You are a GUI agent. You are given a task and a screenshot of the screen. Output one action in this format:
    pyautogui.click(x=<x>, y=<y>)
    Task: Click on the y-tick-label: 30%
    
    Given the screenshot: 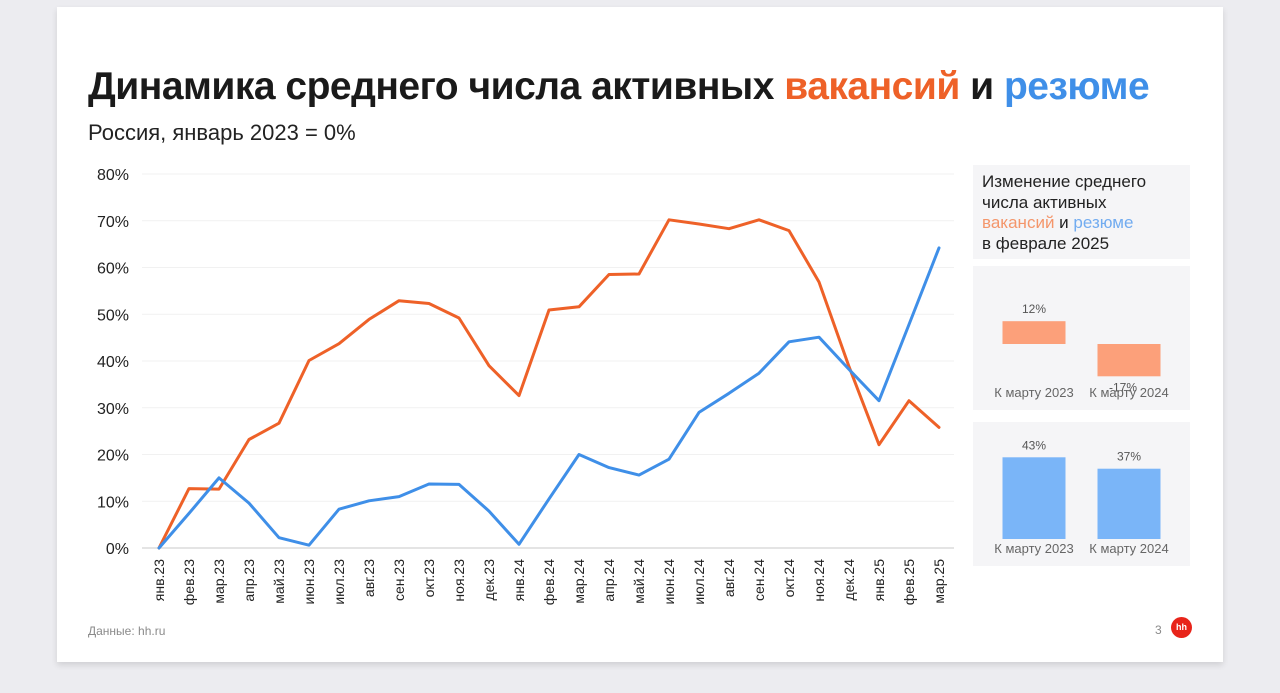 What is the action you would take?
    pyautogui.click(x=113, y=409)
    